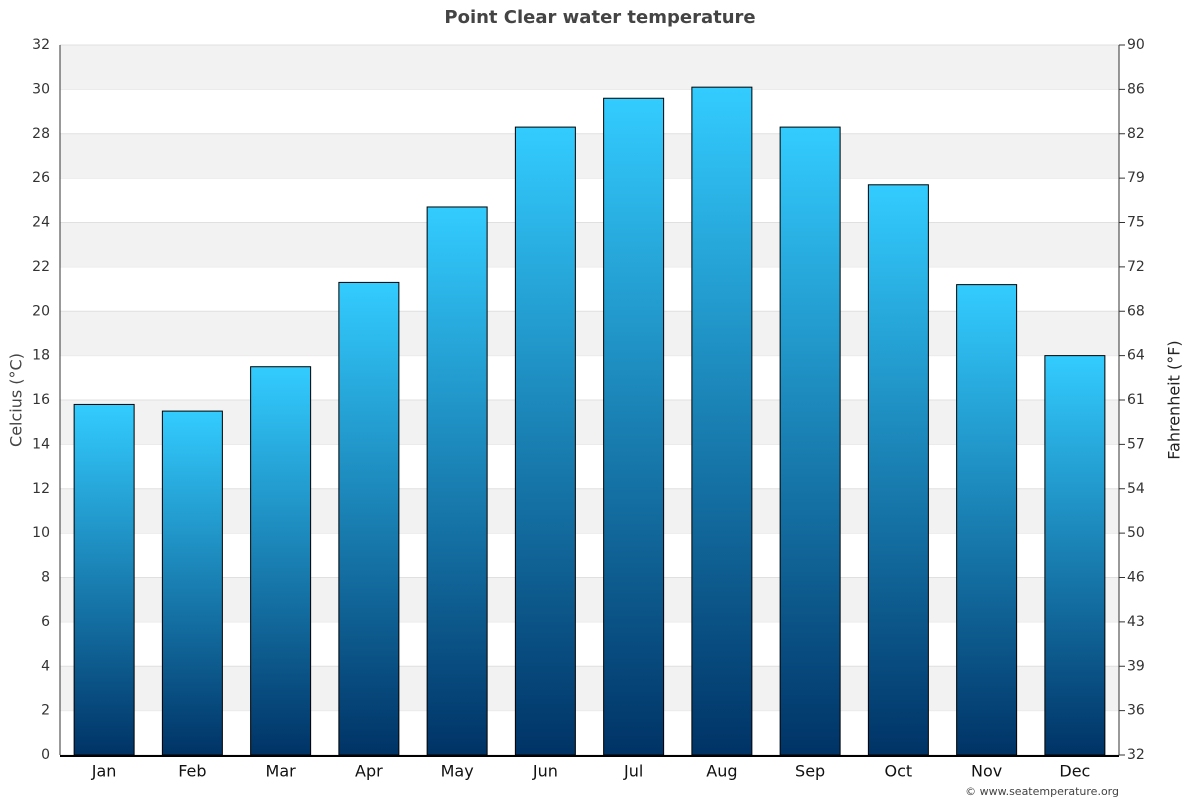 This screenshot has height=800, width=1200. What do you see at coordinates (1136, 400) in the screenshot?
I see `y2-tick-label: 61` at bounding box center [1136, 400].